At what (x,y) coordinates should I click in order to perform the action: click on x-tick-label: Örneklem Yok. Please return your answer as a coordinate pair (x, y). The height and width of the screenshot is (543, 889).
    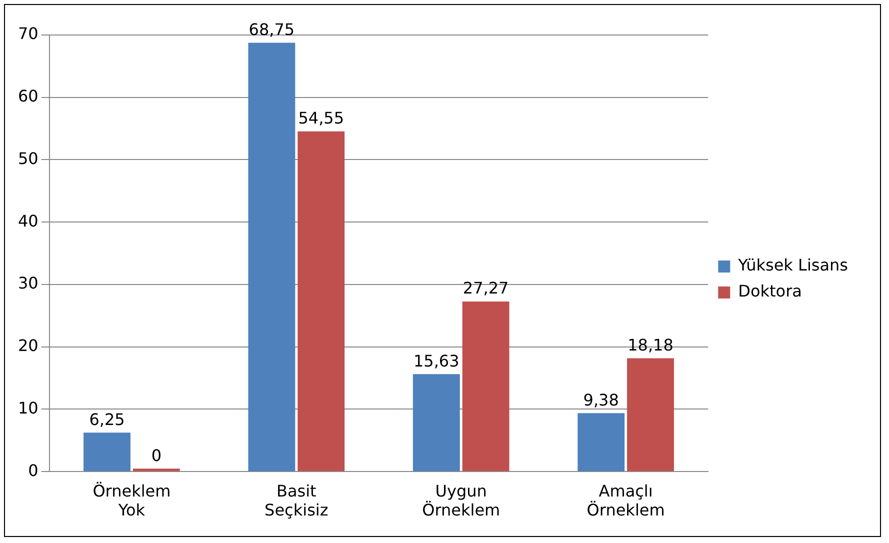
    Looking at the image, I should click on (131, 500).